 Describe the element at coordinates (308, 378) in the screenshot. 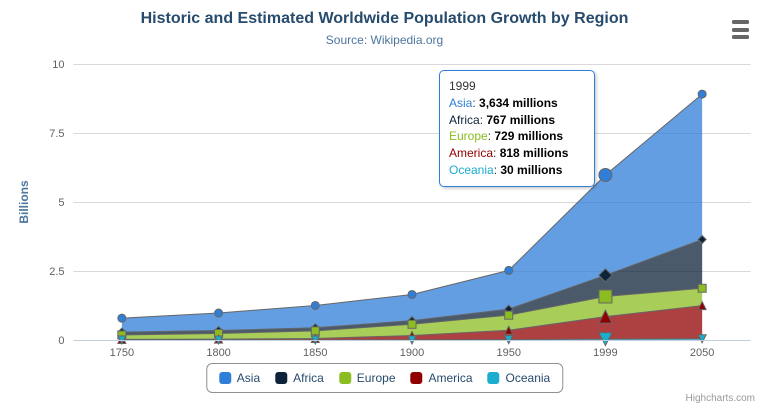

I see `legend-label: Africa` at that location.